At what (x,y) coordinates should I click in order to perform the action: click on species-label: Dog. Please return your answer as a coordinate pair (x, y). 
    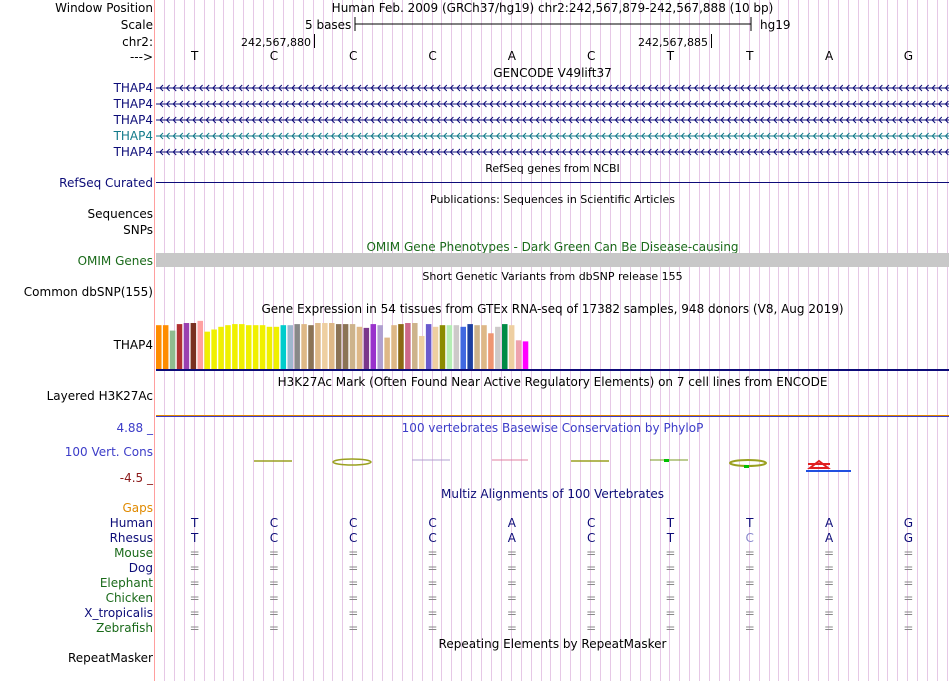
    Looking at the image, I should click on (140, 568).